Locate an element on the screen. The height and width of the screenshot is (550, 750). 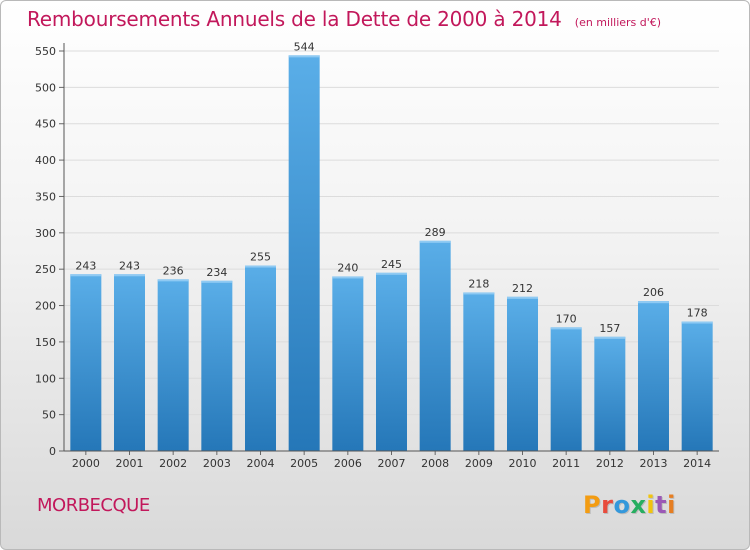
y-tick-label: 500 is located at coordinates (45, 87).